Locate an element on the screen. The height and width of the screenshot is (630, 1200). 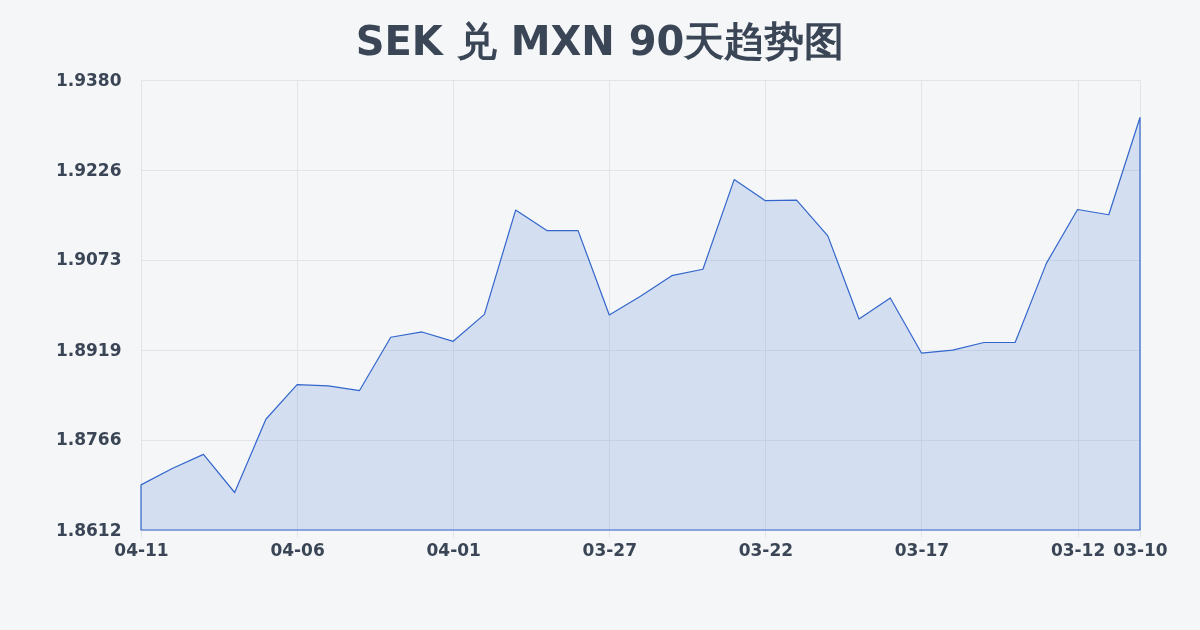
y-tick-label: 1.8919 is located at coordinates (88, 349).